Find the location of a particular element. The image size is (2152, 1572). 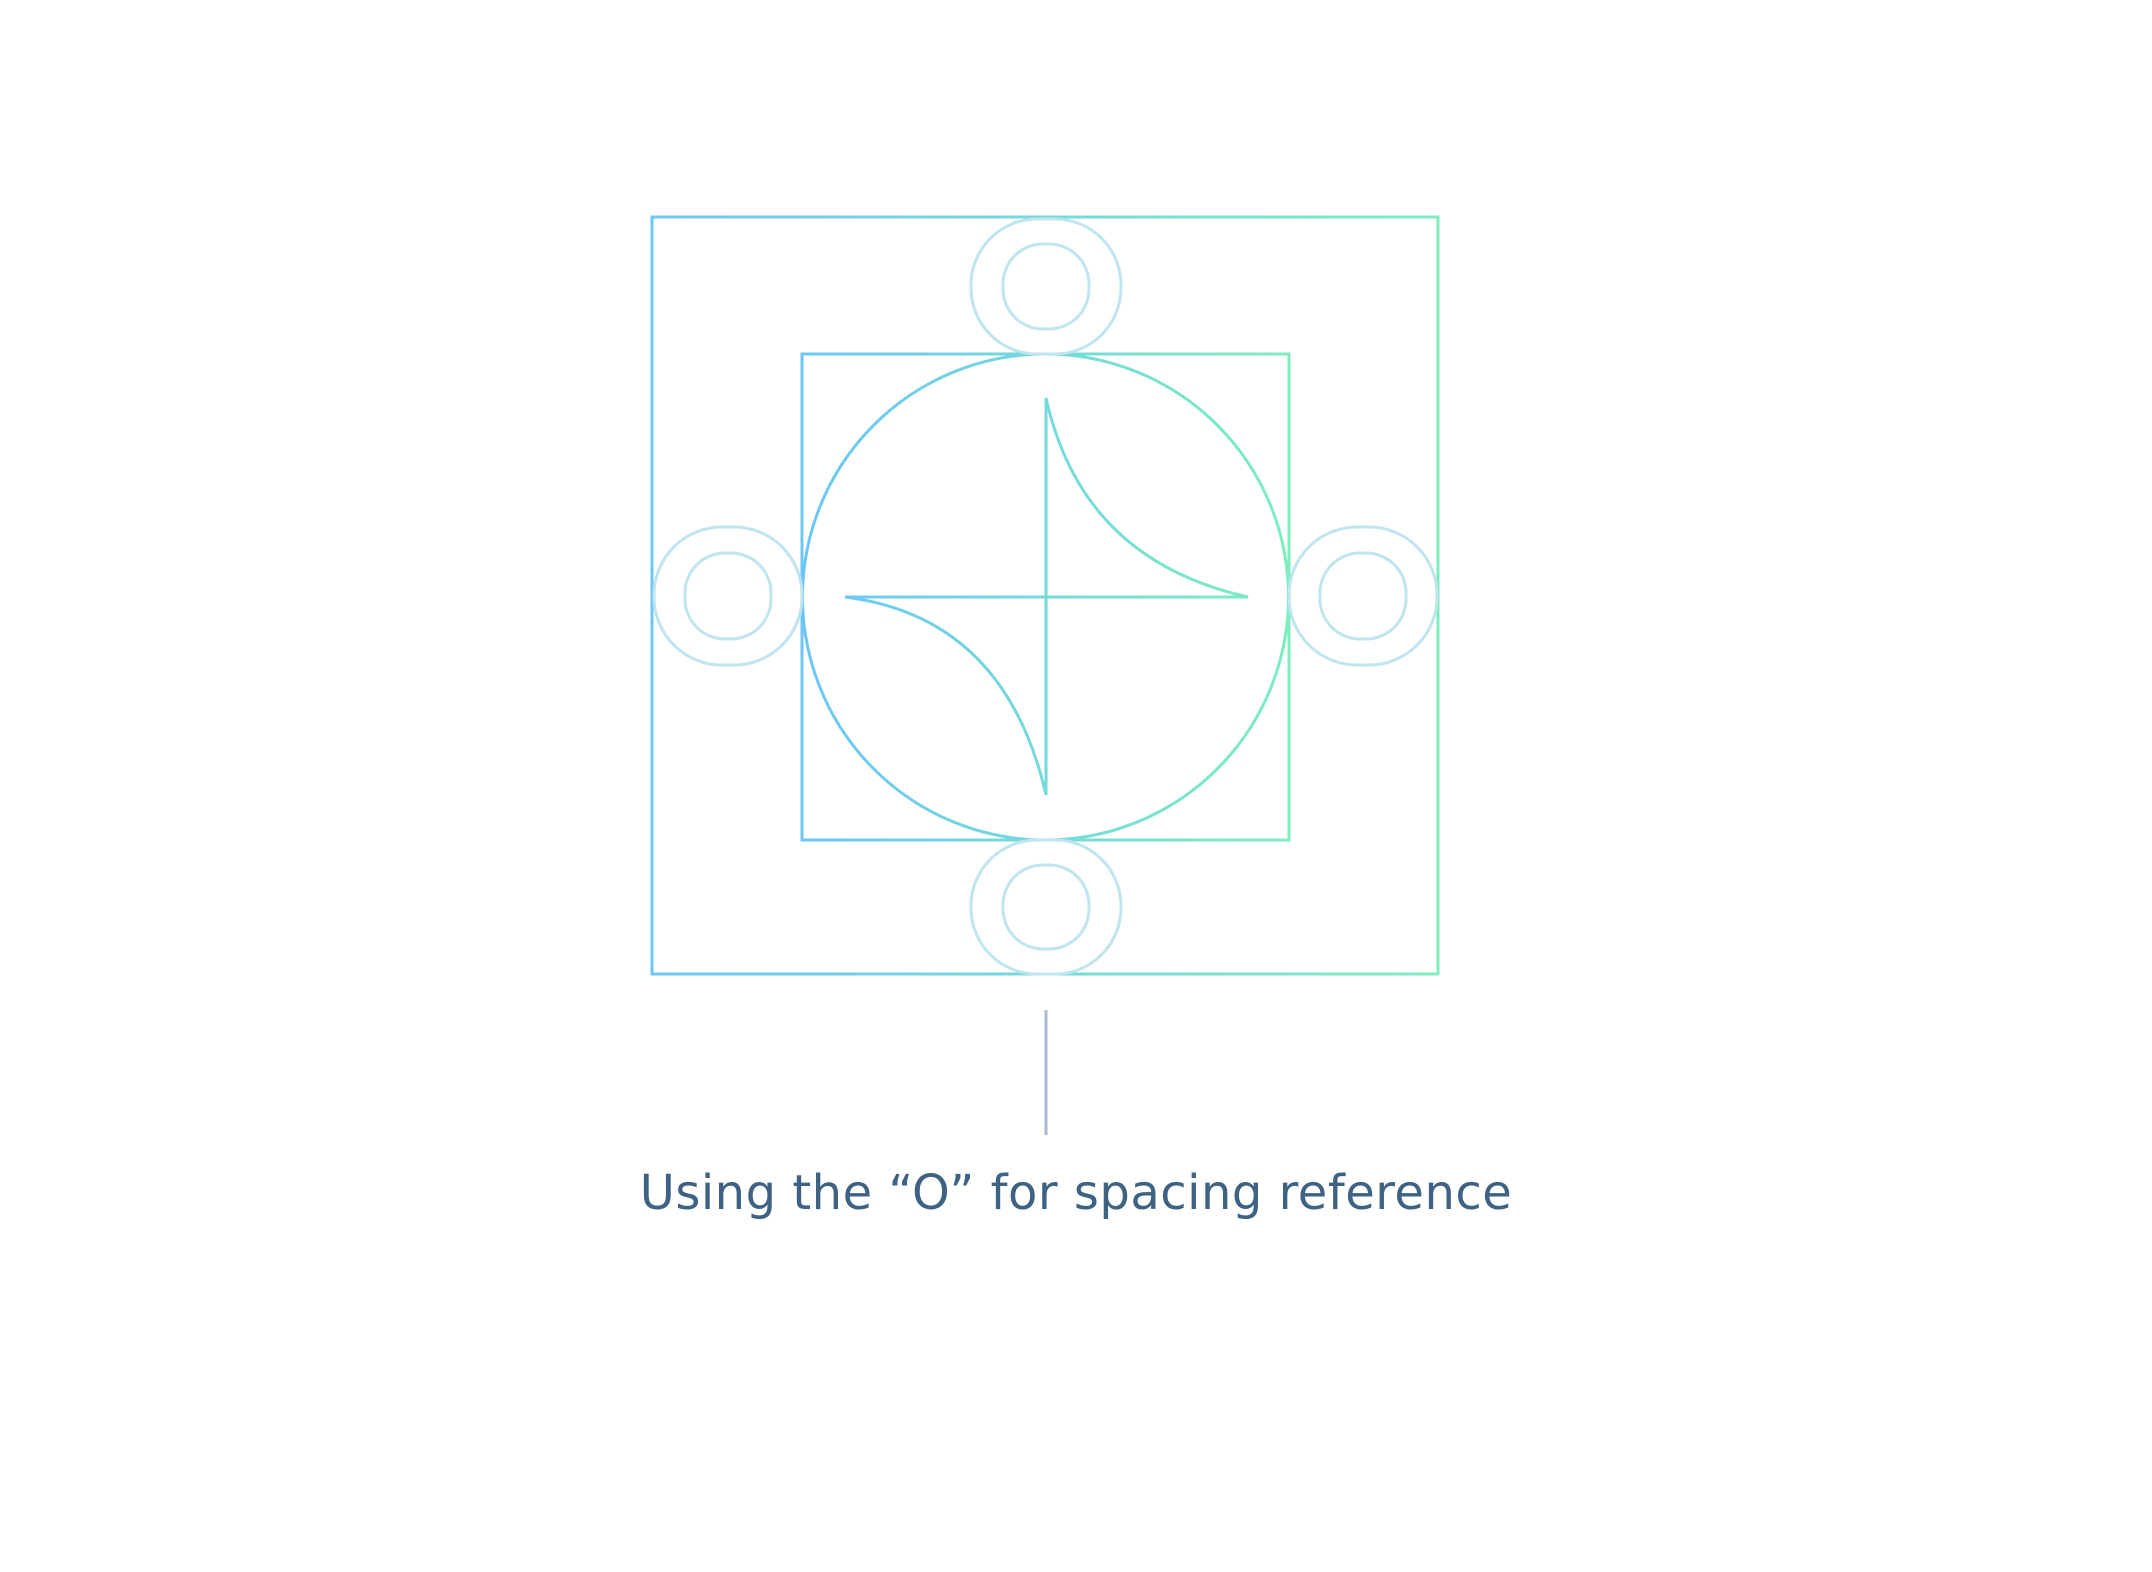

four-point-star-icon is located at coordinates (1046, 596).